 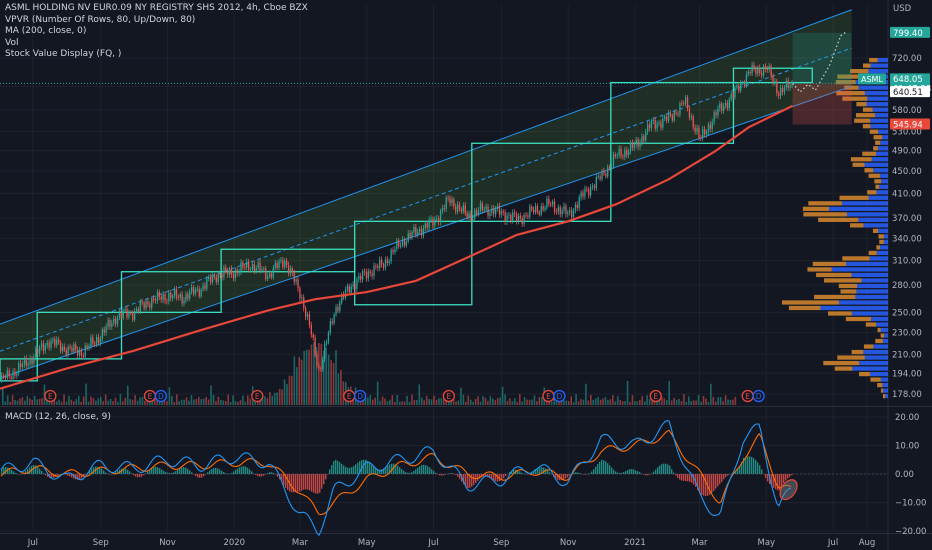 I want to click on price-tick-label: 580.00, so click(x=907, y=111).